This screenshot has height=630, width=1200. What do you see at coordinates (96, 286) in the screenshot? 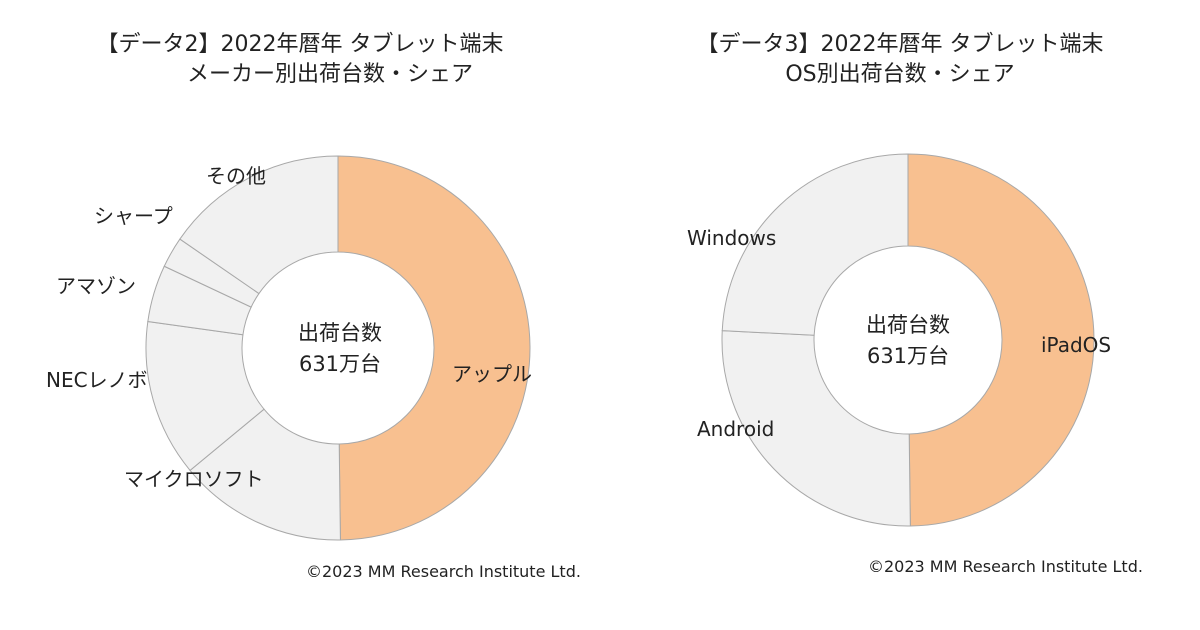
I see `slice-label-amazon: アマゾン` at bounding box center [96, 286].